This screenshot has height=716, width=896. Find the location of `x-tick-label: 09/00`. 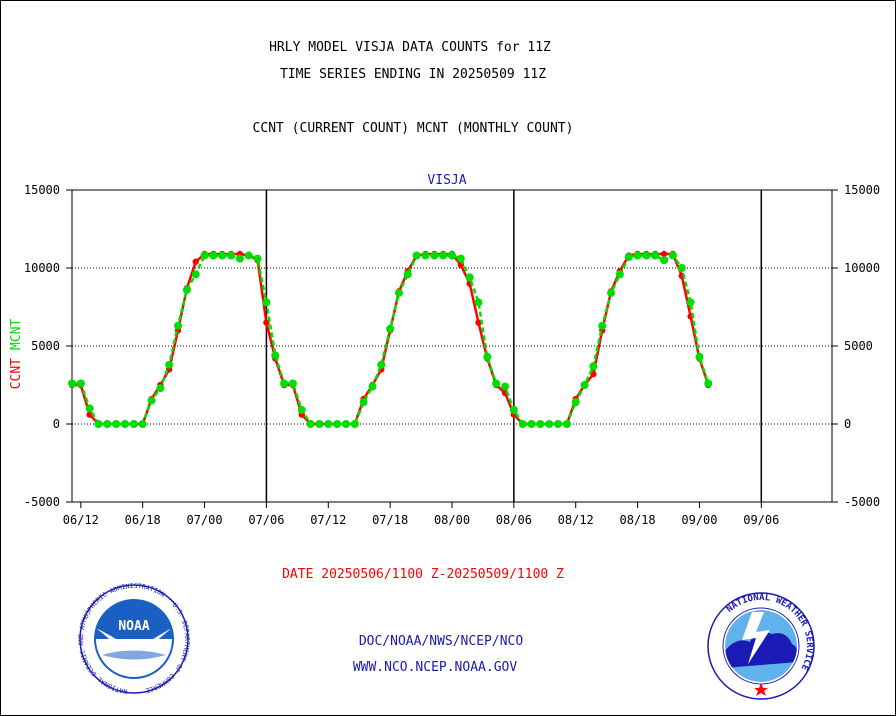

x-tick-label: 09/00 is located at coordinates (699, 520).